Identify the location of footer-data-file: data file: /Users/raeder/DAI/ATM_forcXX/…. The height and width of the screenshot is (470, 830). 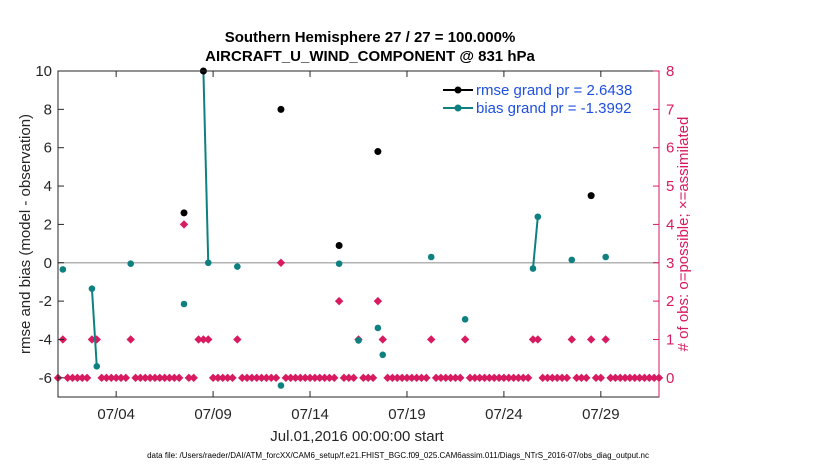
(398, 455).